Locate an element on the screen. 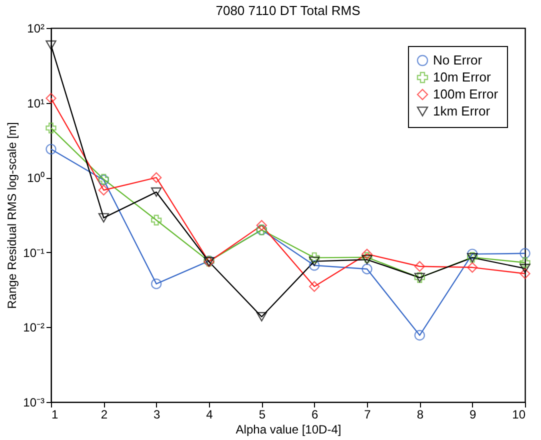 The width and height of the screenshot is (541, 440). x-tick-label: 4 is located at coordinates (210, 415).